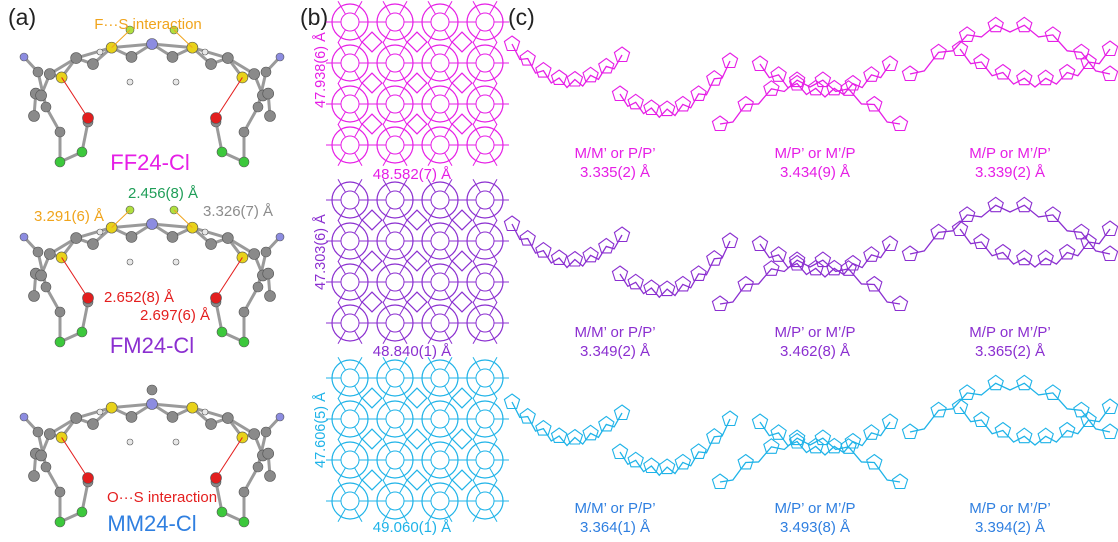  What do you see at coordinates (1010, 407) in the screenshot?
I see `dimer-3-chain-a` at bounding box center [1010, 407].